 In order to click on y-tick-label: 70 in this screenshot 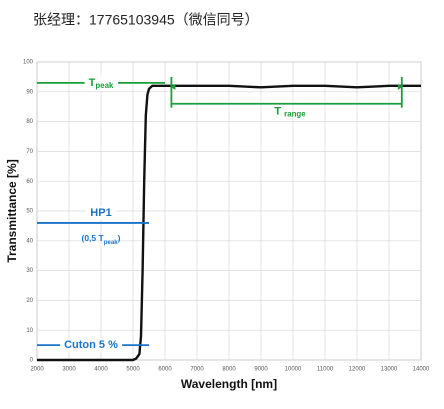, I will do `click(29, 152)`.